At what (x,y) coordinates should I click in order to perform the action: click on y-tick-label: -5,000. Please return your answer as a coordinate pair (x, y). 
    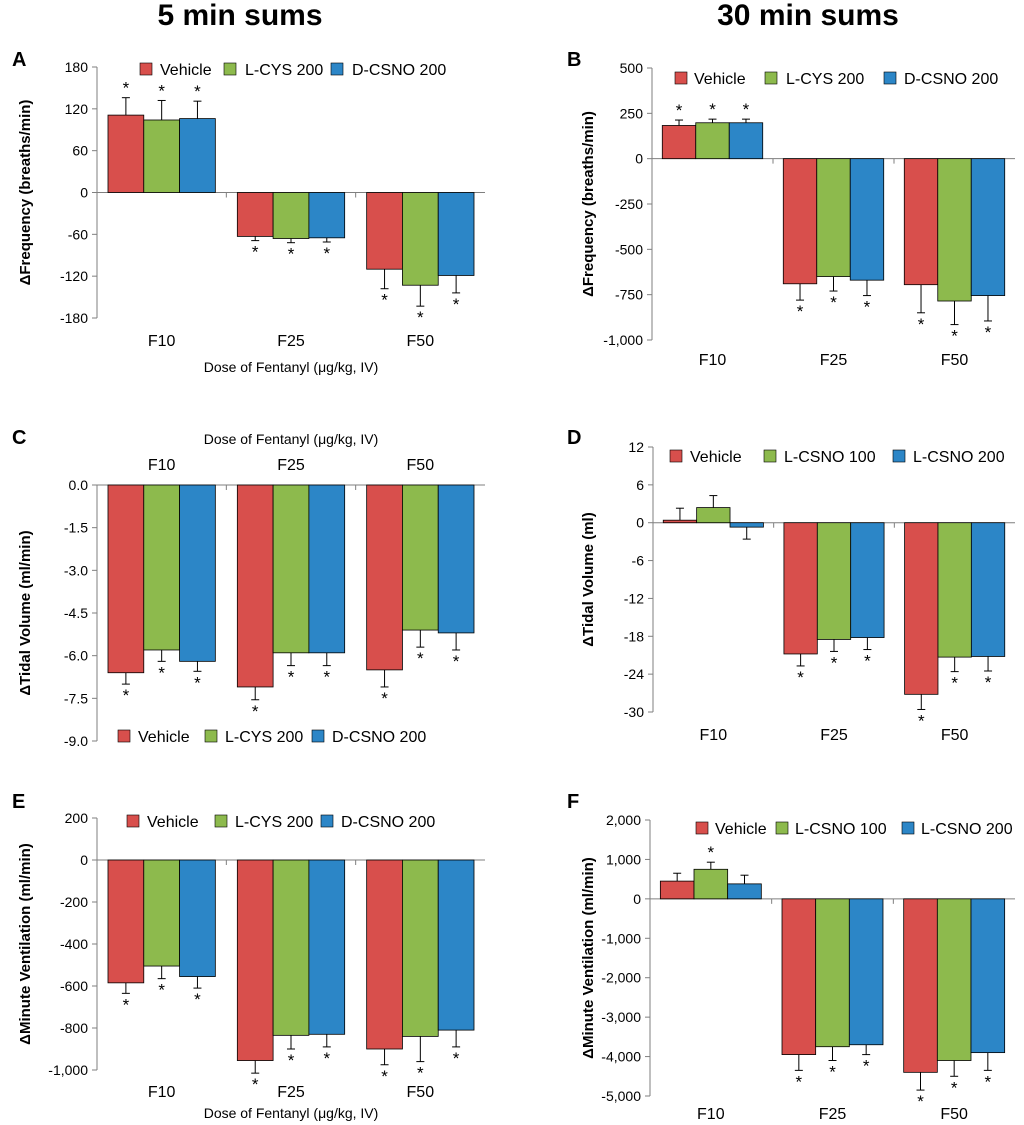
    Looking at the image, I should click on (621, 1096).